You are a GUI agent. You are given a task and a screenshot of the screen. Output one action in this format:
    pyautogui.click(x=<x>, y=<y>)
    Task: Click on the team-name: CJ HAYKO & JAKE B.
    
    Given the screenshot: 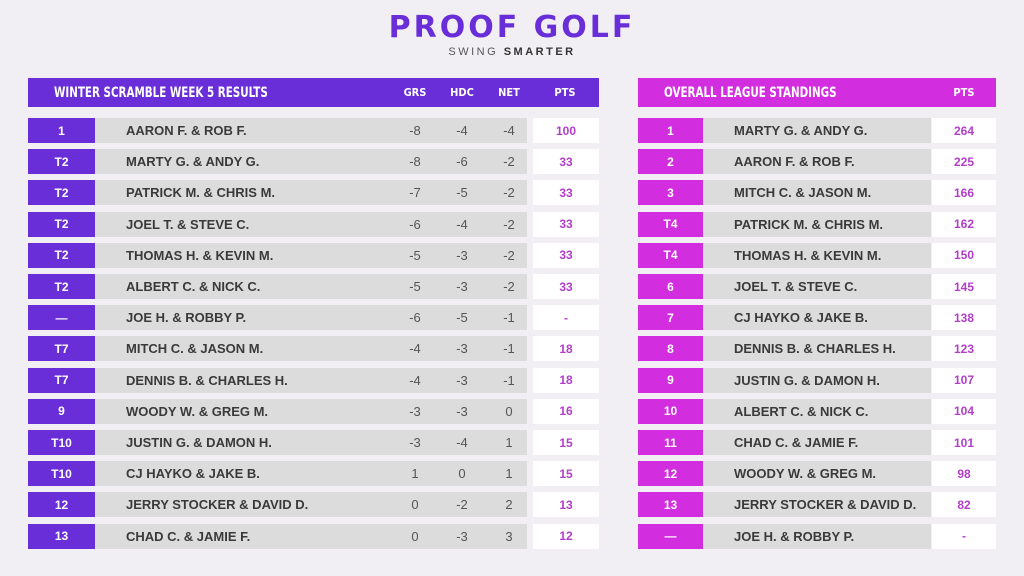 What is the action you would take?
    pyautogui.click(x=311, y=474)
    